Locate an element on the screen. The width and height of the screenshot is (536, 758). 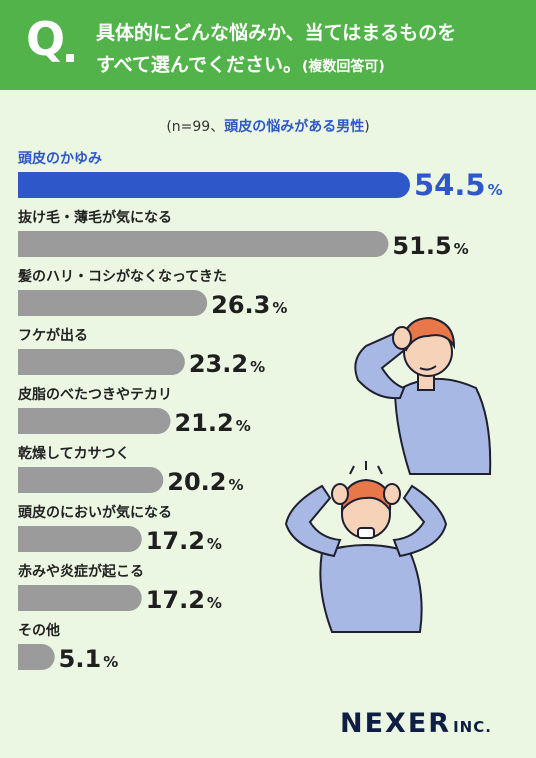
value-number: 23.2 is located at coordinates (218, 364).